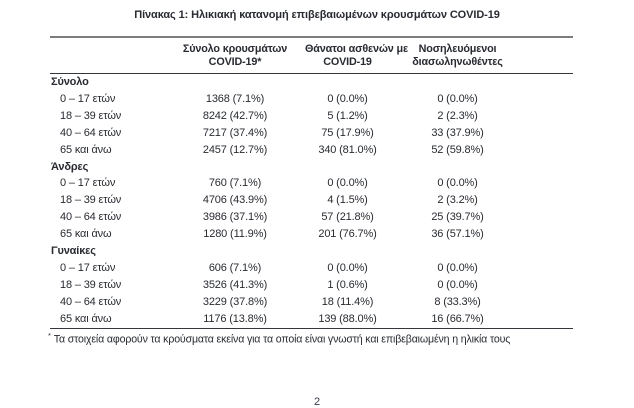 The image size is (634, 408). I want to click on cases-value: 3986 (37.1%), so click(235, 217).